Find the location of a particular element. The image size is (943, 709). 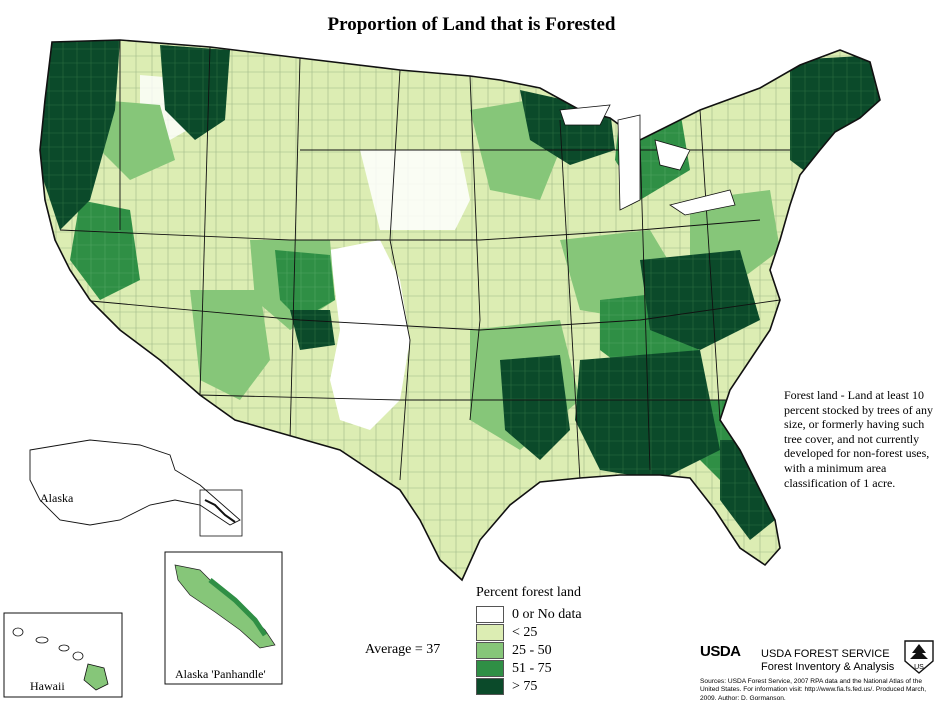

region-over-75-north-idaho is located at coordinates (195, 92).